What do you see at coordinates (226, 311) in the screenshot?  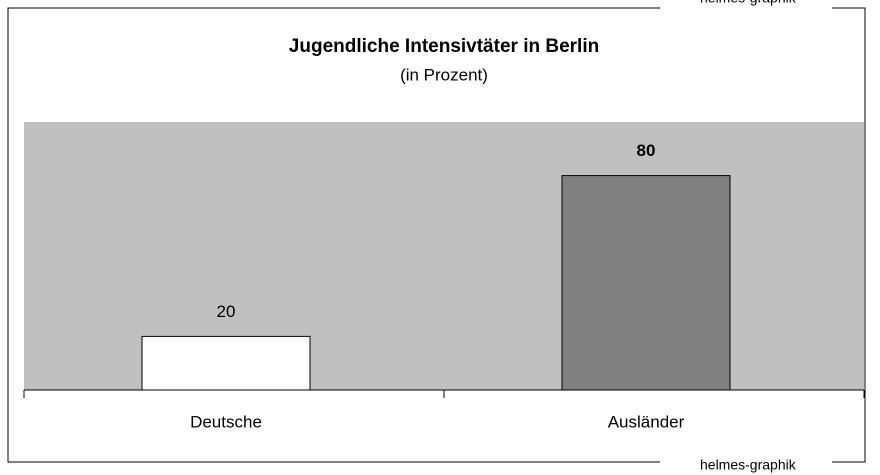 I see `value-label: 20` at bounding box center [226, 311].